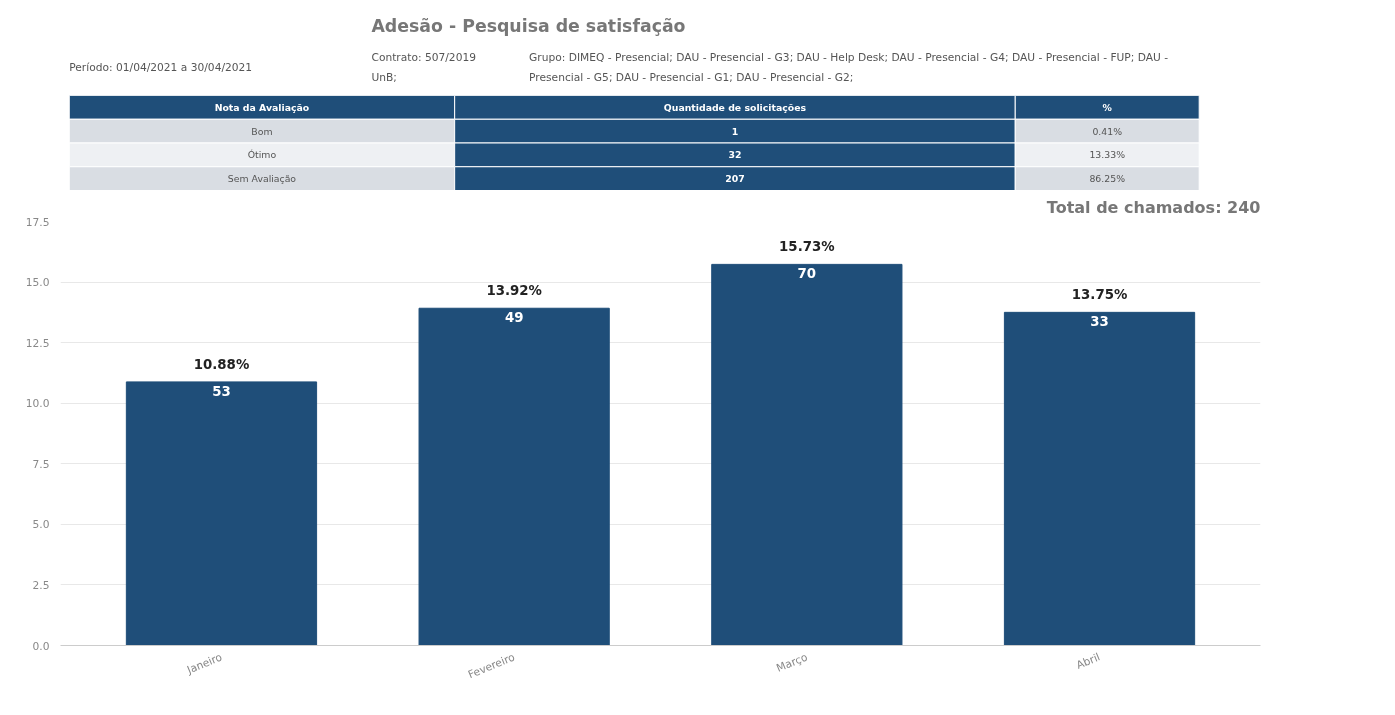 This screenshot has height=715, width=1395. I want to click on y-tick-label: 5.0, so click(41, 525).